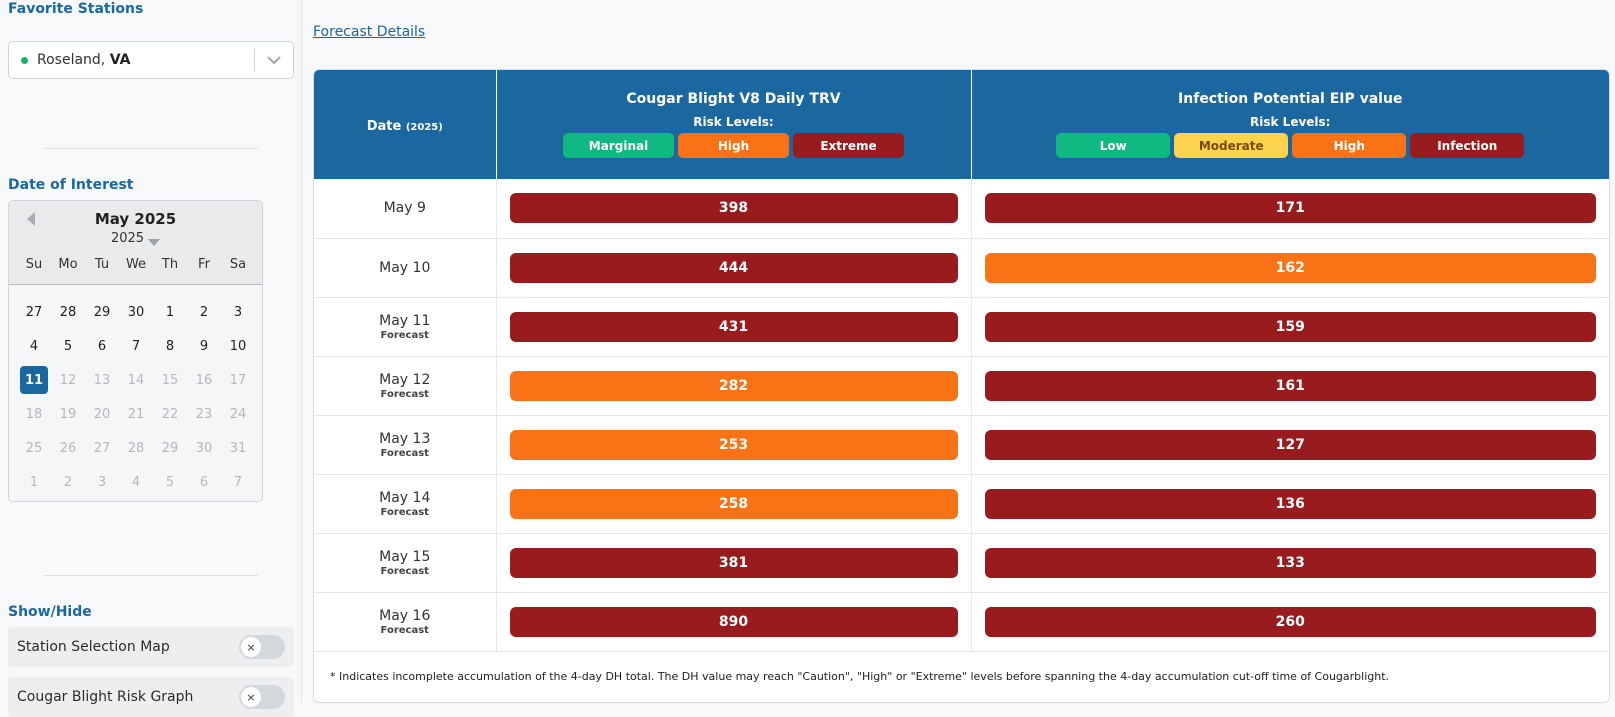  What do you see at coordinates (50, 612) in the screenshot?
I see `show-hide-title: Show/Hide` at bounding box center [50, 612].